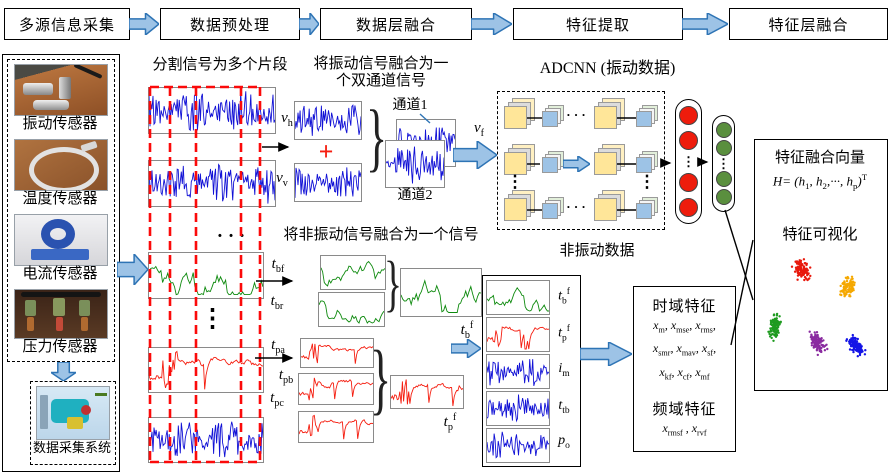 Image resolution: width=890 pixels, height=473 pixels. Describe the element at coordinates (381, 378) in the screenshot. I see `pressure-brace: }` at that location.